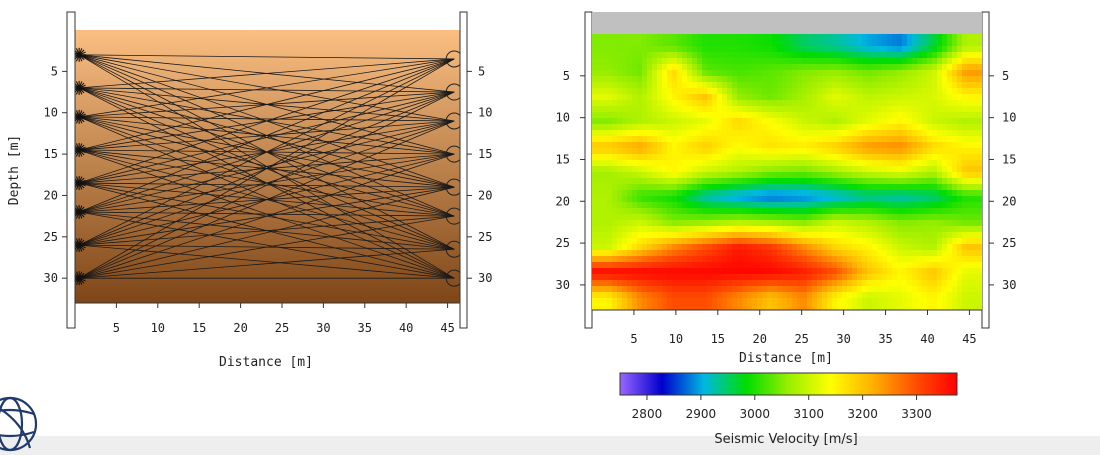 The width and height of the screenshot is (1100, 455). Describe the element at coordinates (588, 170) in the screenshot. I see `left-well-frame` at that location.